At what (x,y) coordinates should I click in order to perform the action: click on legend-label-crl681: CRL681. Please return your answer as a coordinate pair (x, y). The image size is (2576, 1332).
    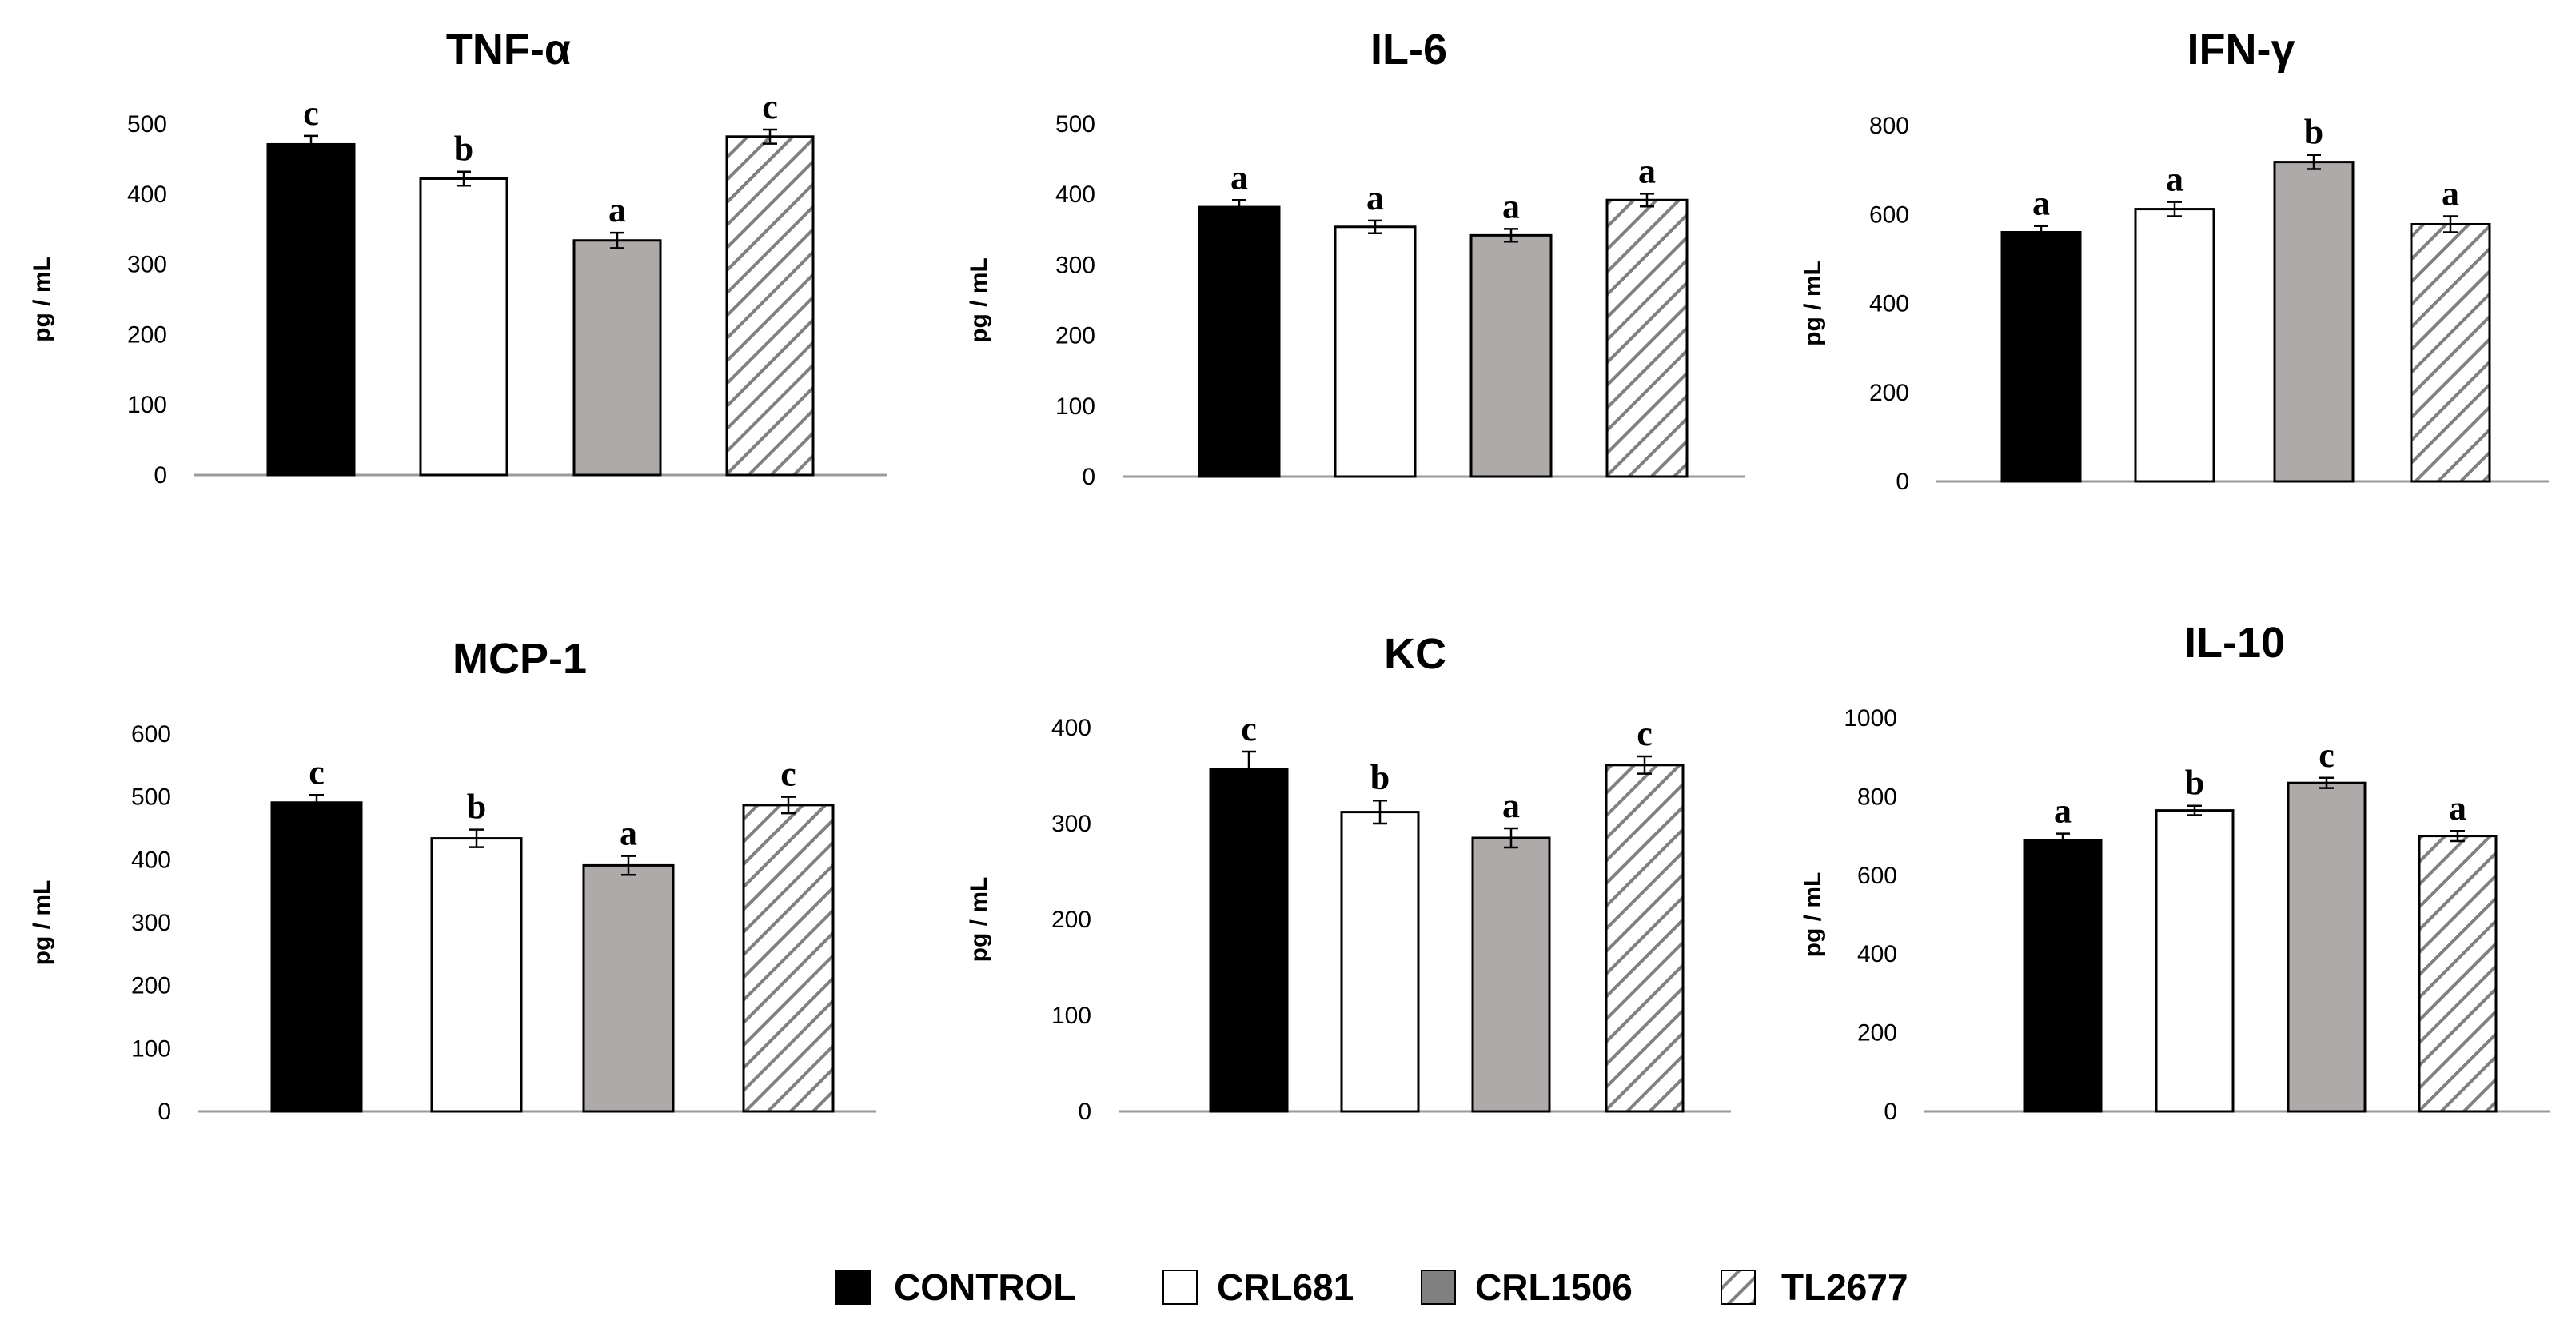
    Looking at the image, I should click on (1285, 1287).